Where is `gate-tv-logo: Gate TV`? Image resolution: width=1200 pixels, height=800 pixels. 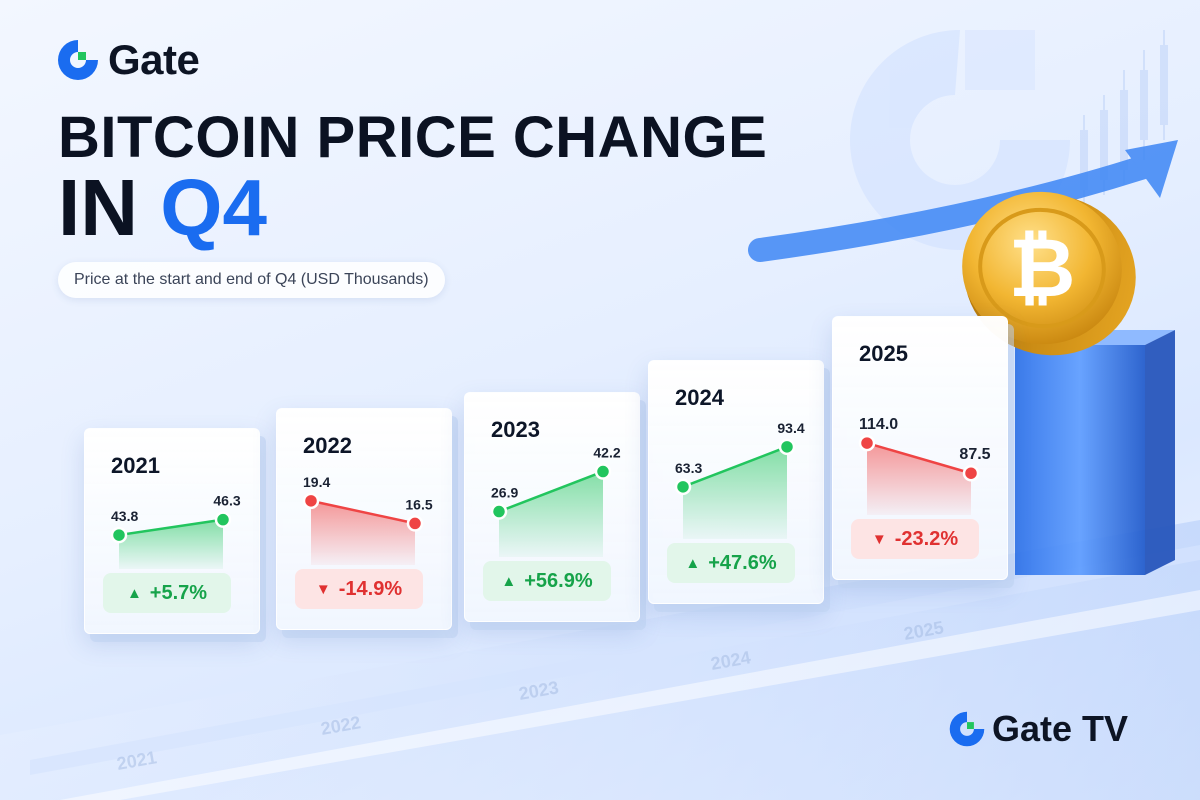 gate-tv-logo: Gate TV is located at coordinates (1038, 729).